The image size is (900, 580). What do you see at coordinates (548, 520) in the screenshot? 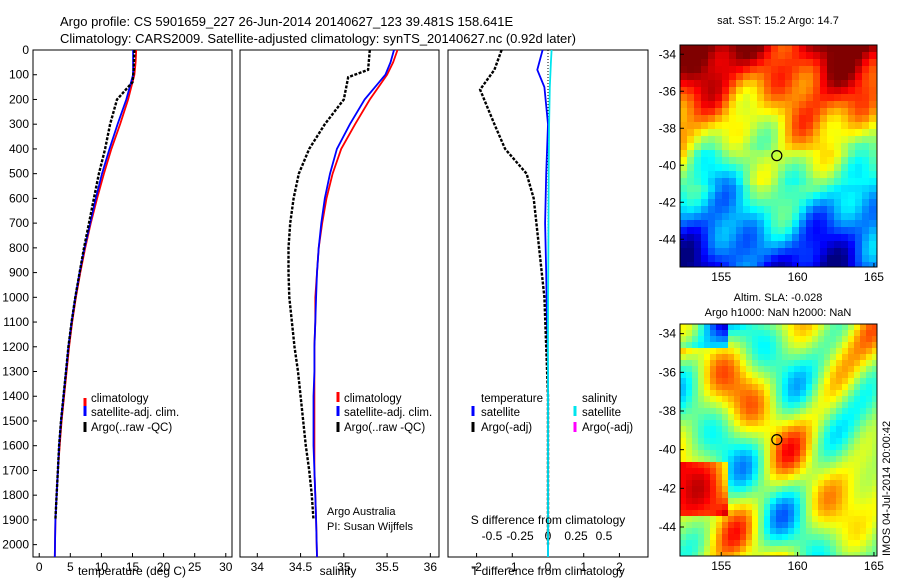
I see `s-difference-xlabel: S difference from climatology` at bounding box center [548, 520].